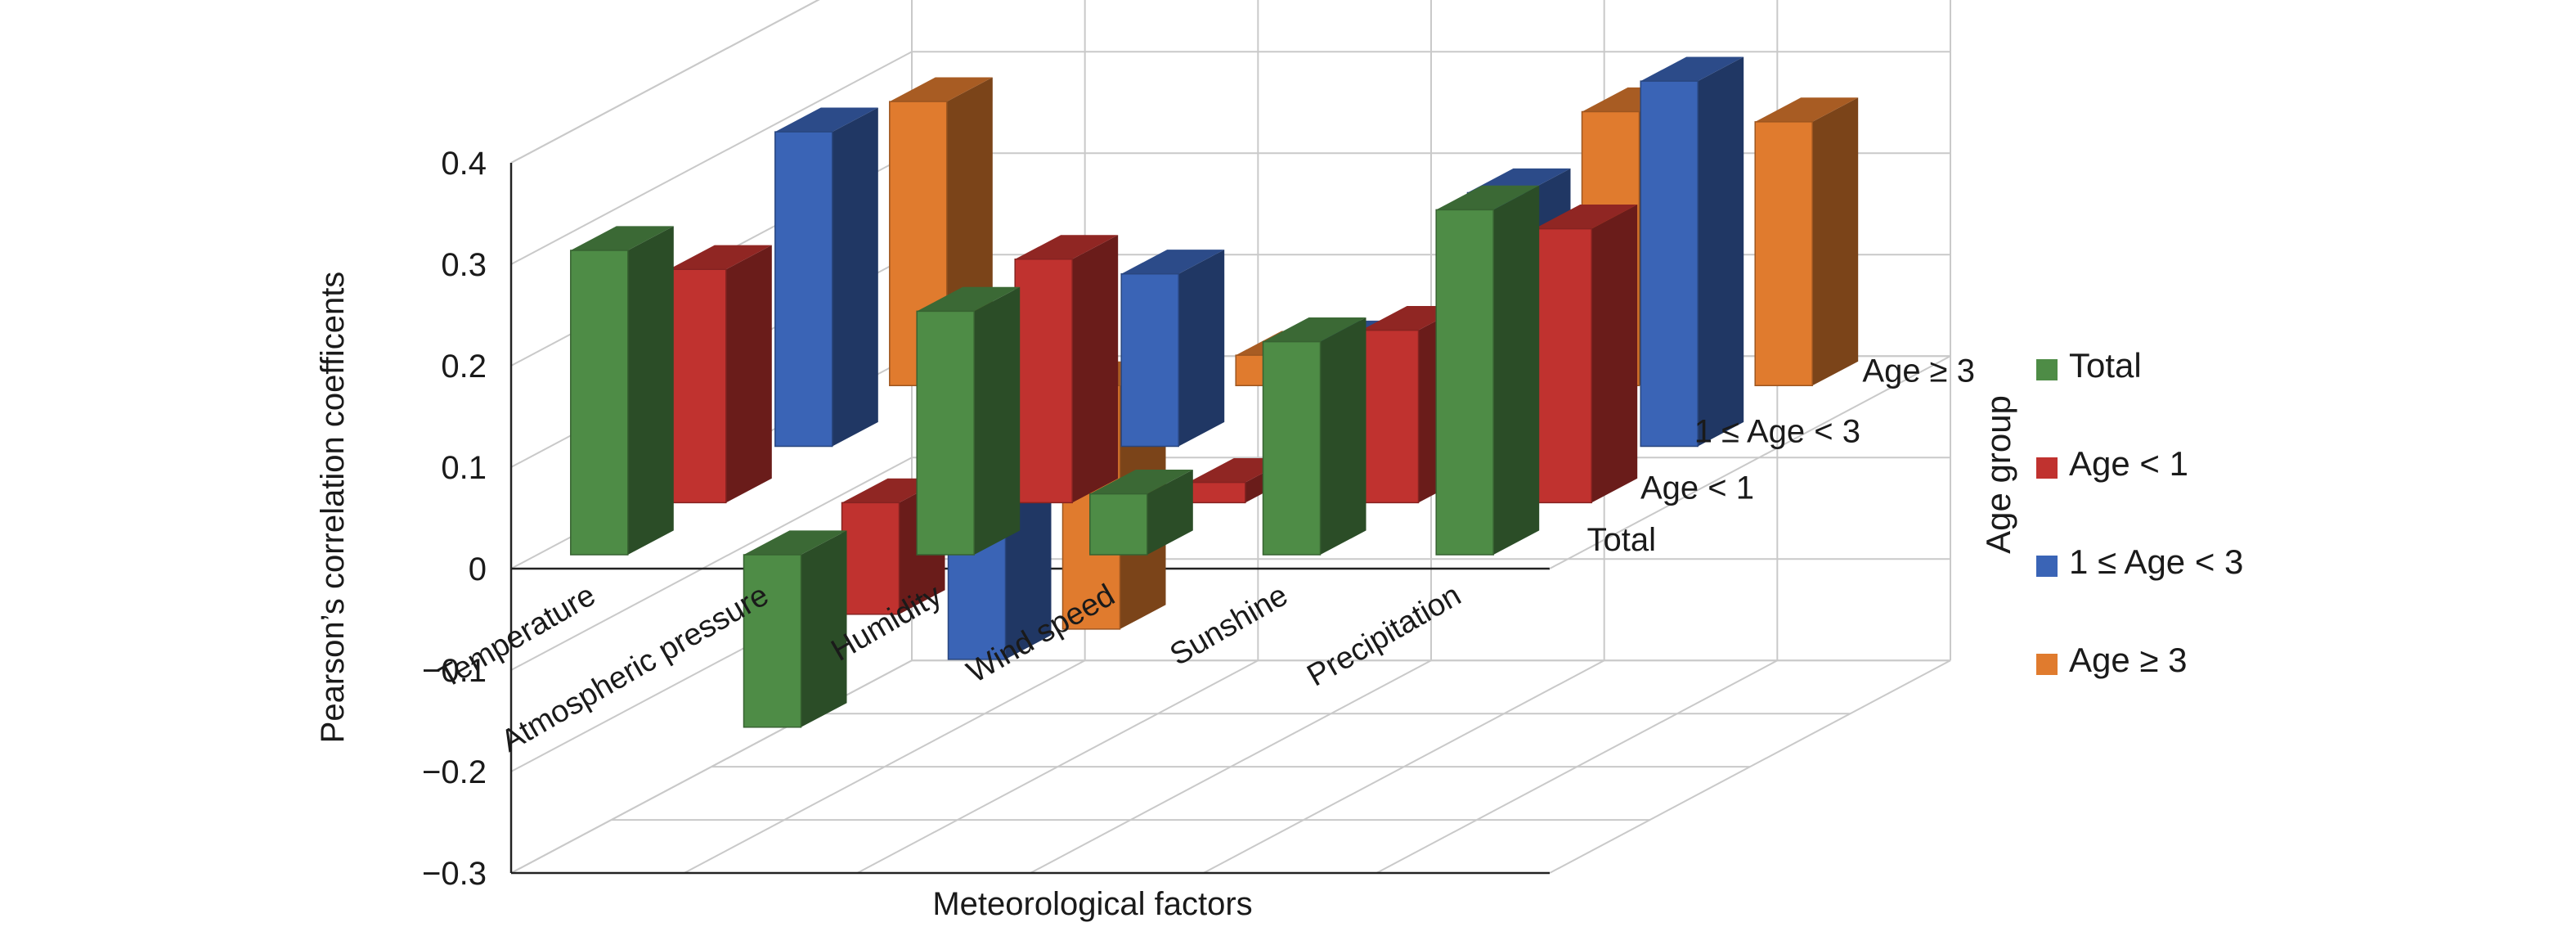 This screenshot has width=2576, height=936. I want to click on x-axis-title: Meteorological factors, so click(1092, 904).